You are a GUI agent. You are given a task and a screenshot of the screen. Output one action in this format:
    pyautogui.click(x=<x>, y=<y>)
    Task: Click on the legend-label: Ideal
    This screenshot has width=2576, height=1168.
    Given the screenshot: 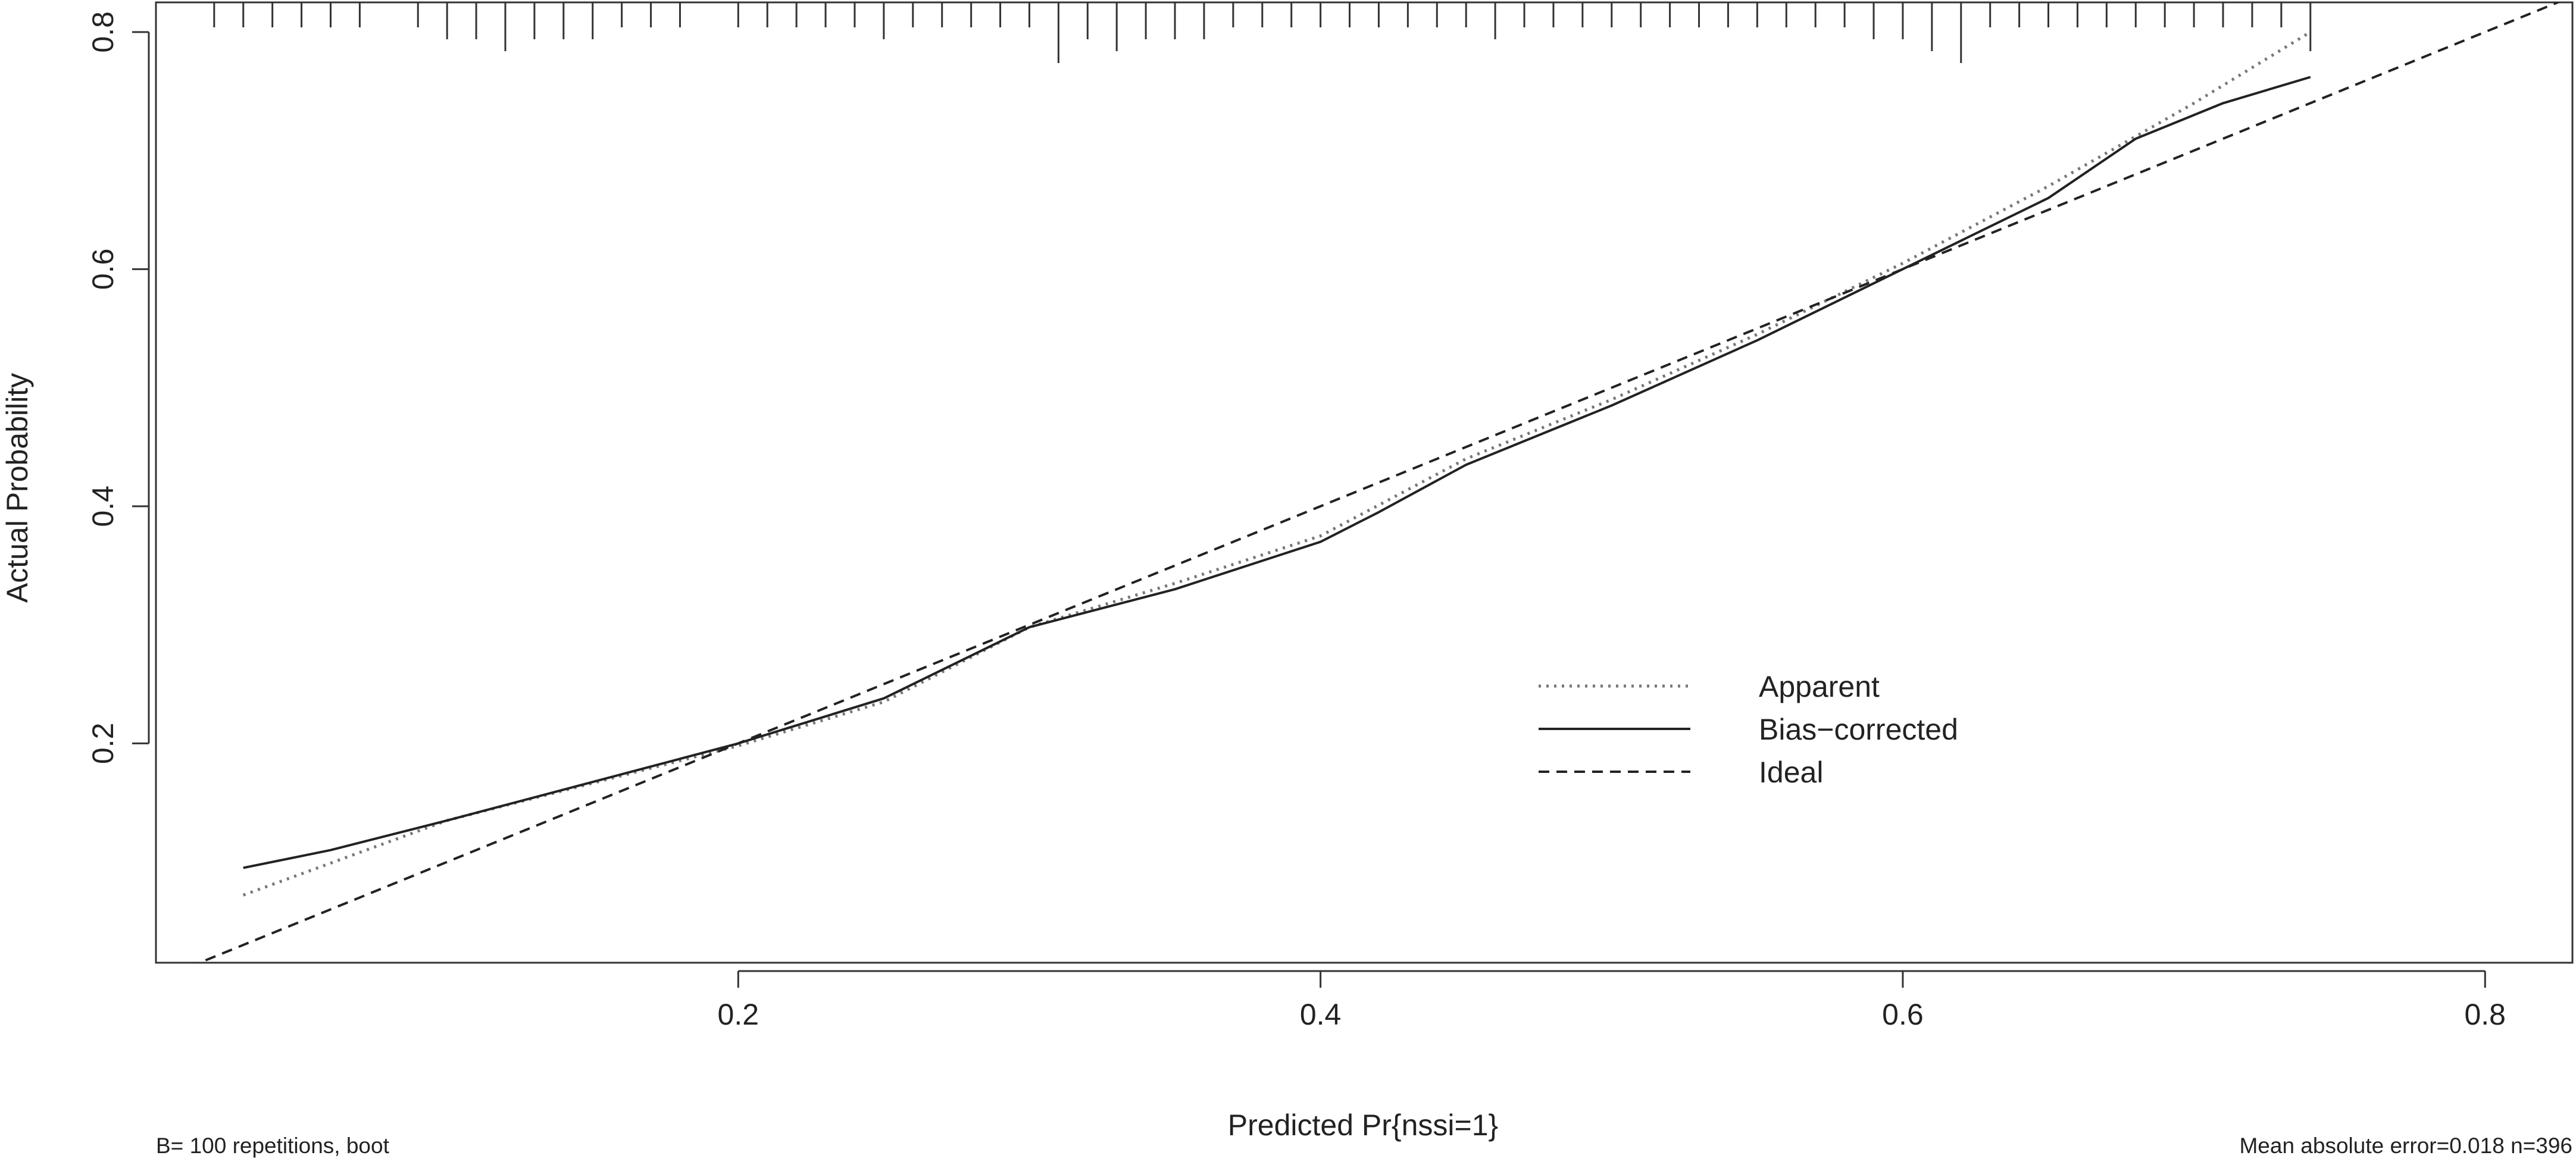 What is the action you would take?
    pyautogui.click(x=1791, y=772)
    